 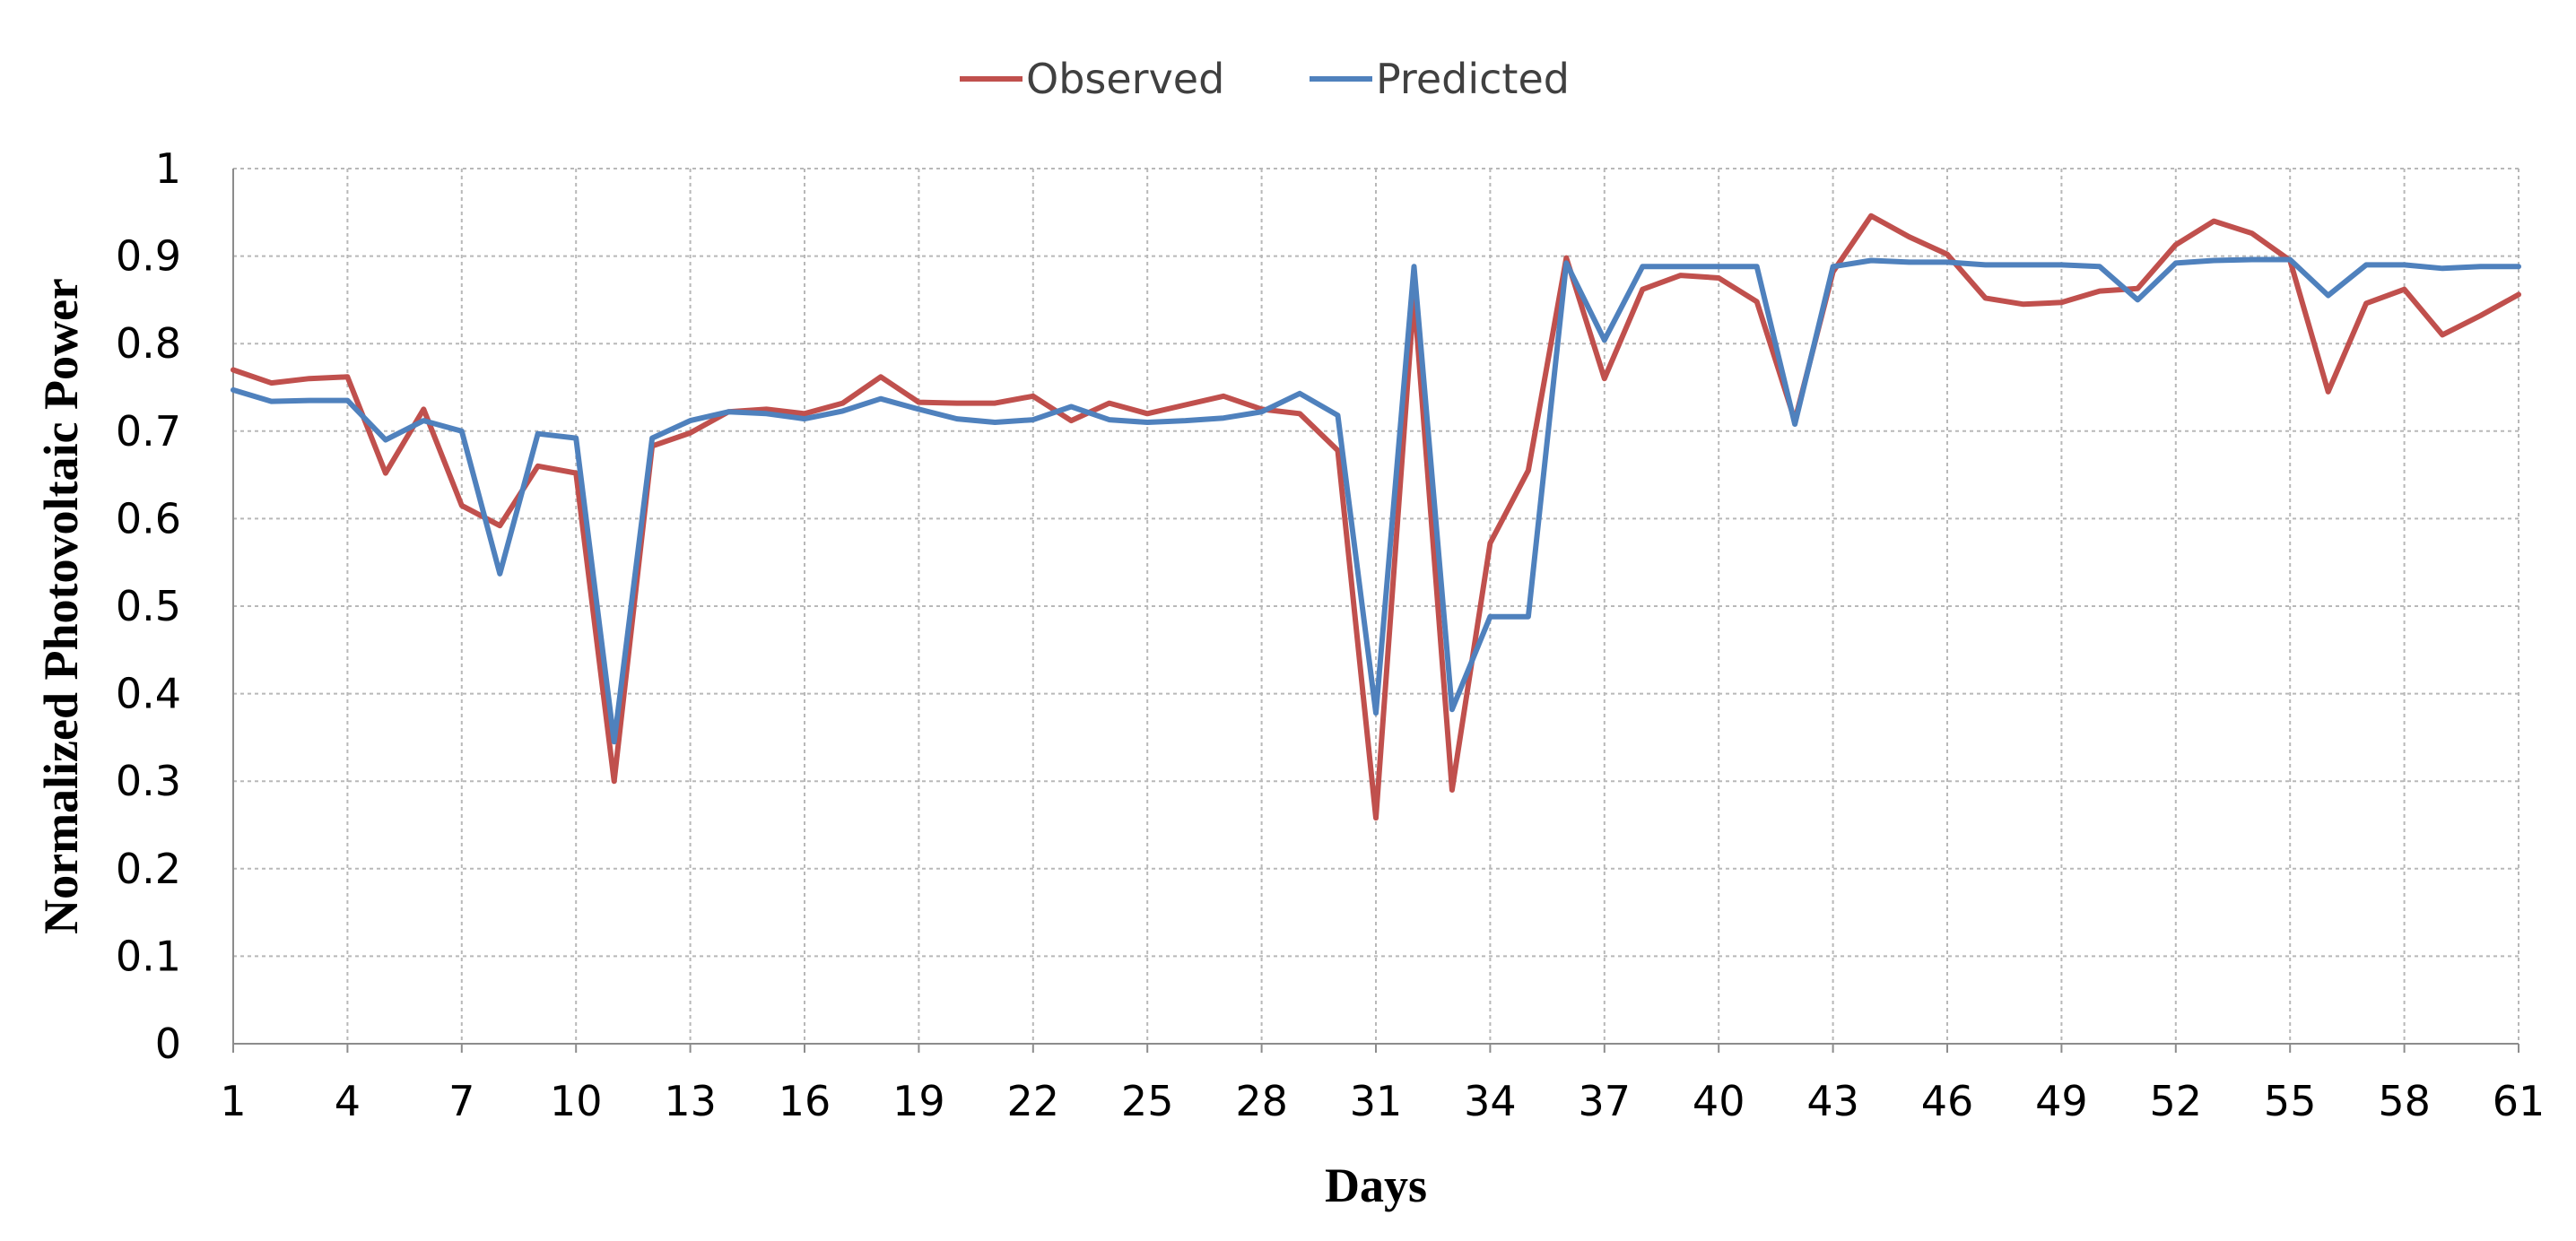 What do you see at coordinates (1125, 79) in the screenshot?
I see `legend-label-observed: Observed` at bounding box center [1125, 79].